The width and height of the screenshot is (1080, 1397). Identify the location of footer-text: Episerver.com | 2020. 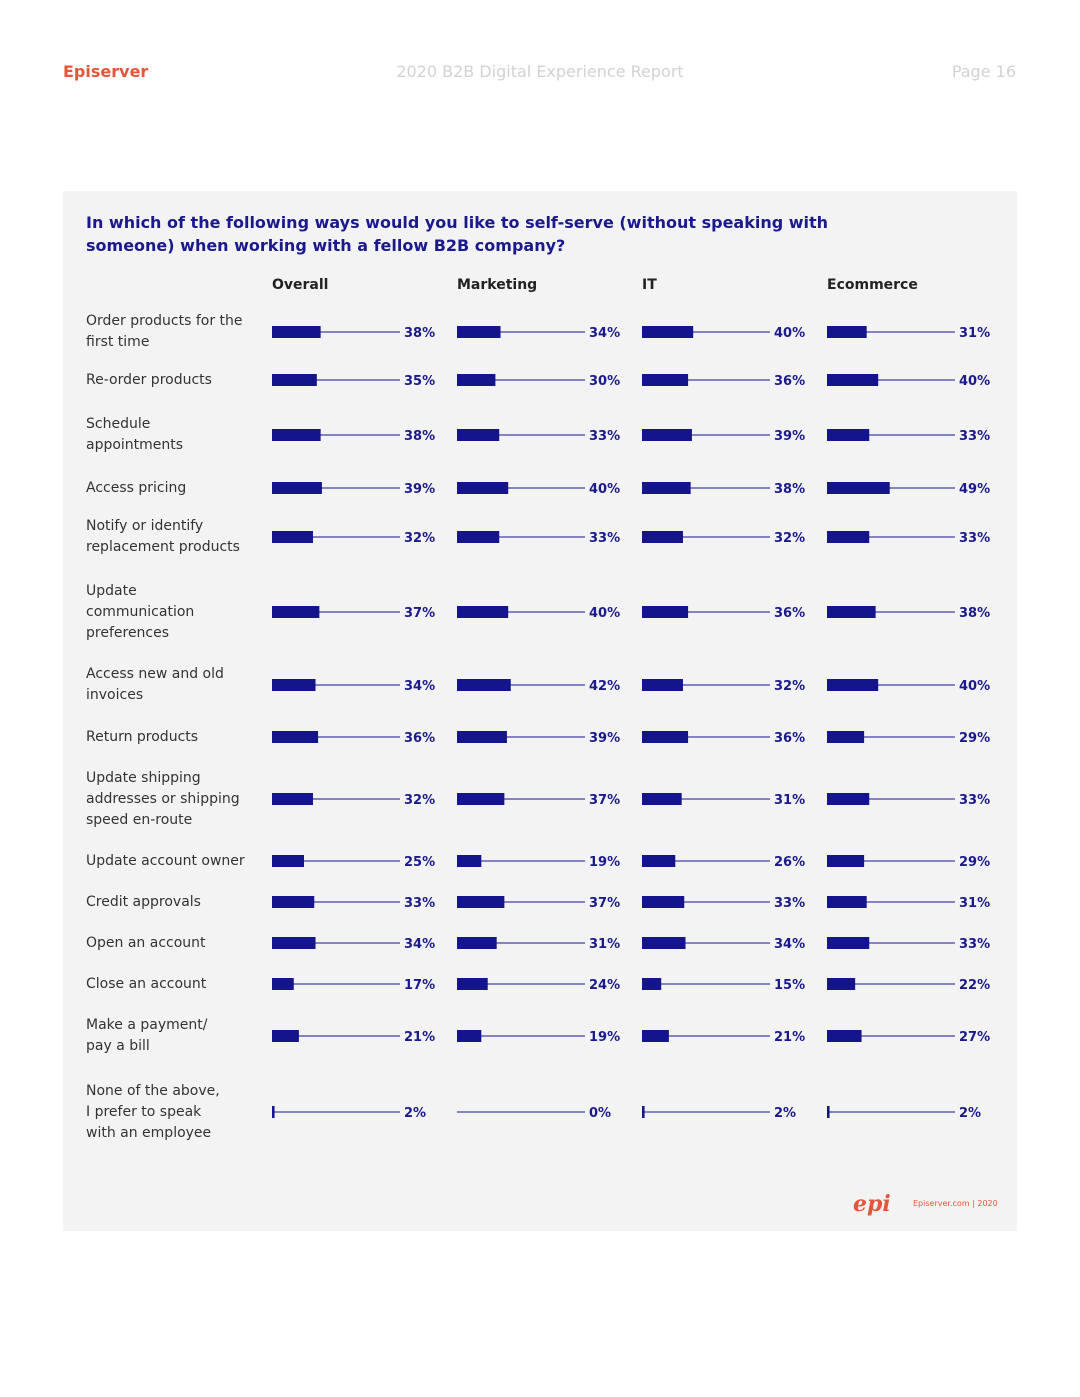
(955, 1203).